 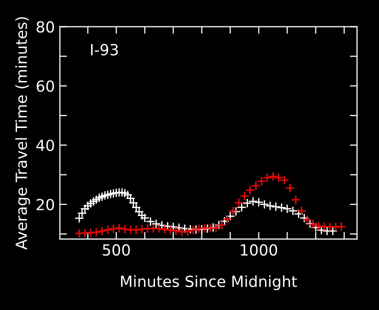 I want to click on x-tick-label: 1000, so click(x=259, y=250).